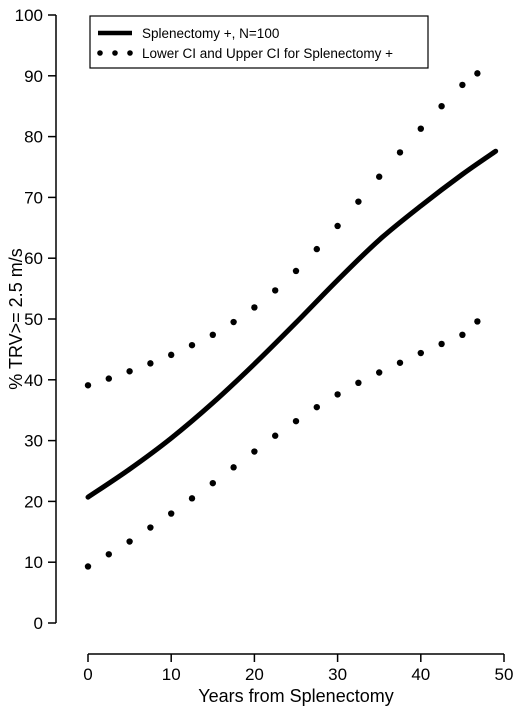  I want to click on legend-box, so click(259, 42).